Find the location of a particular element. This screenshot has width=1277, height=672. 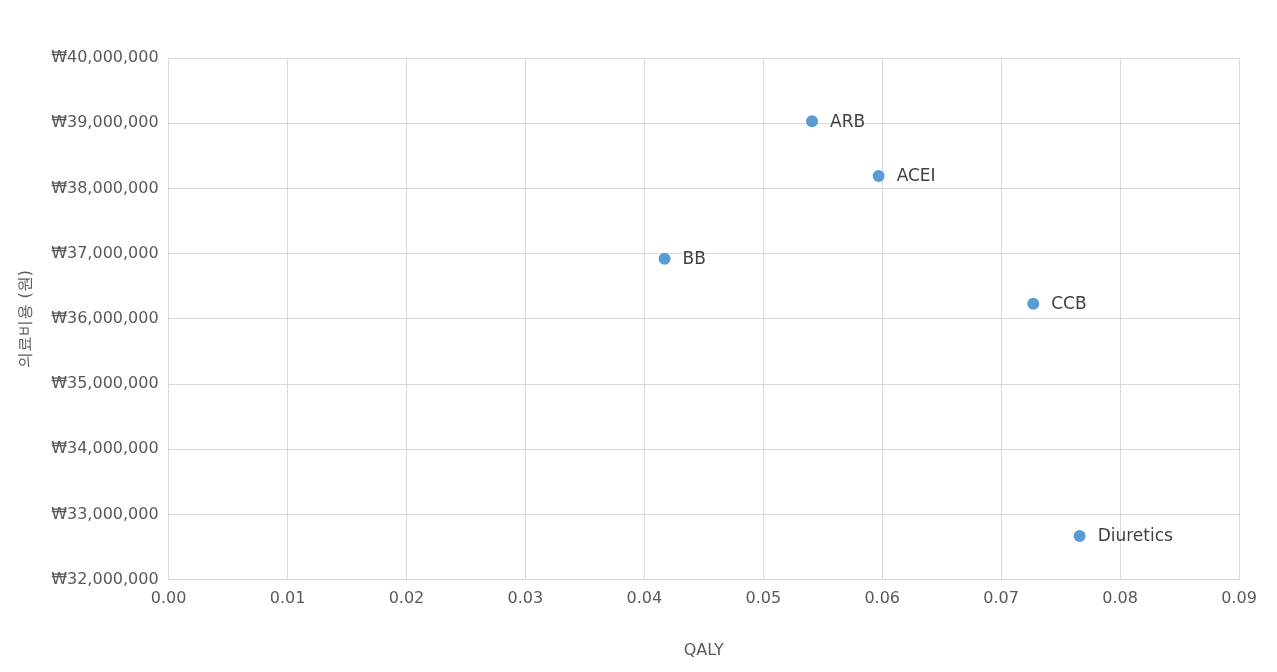

x-axis-title: QALY is located at coordinates (704, 649).